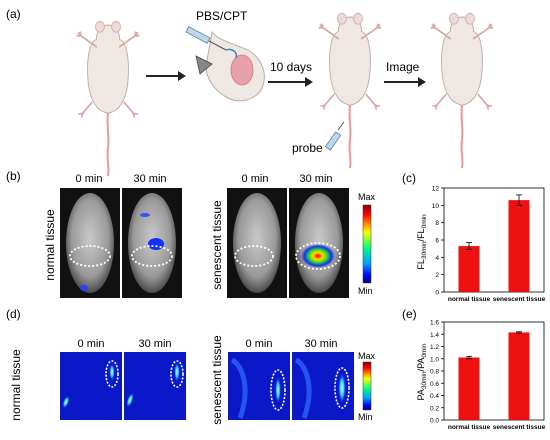  I want to click on panel-e-label: (e), so click(409, 314).